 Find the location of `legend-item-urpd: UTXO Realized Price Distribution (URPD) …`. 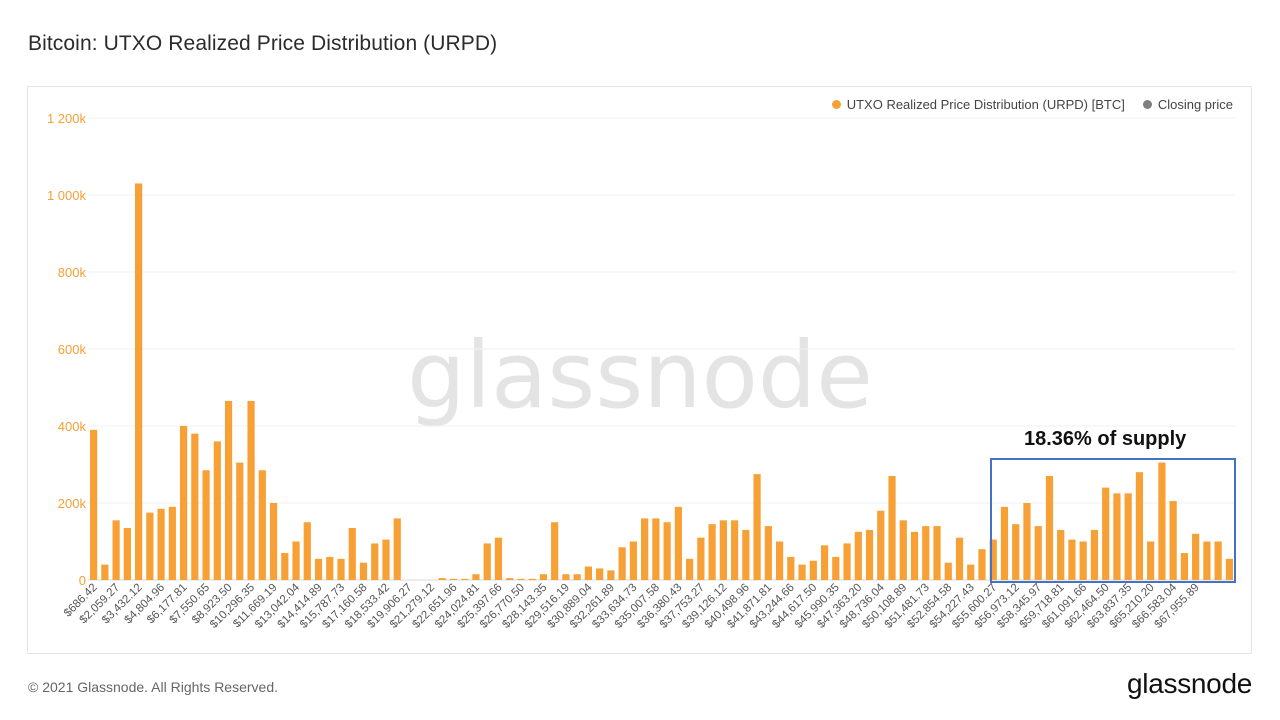

legend-item-urpd: UTXO Realized Price Distribution (URPD) … is located at coordinates (978, 104).